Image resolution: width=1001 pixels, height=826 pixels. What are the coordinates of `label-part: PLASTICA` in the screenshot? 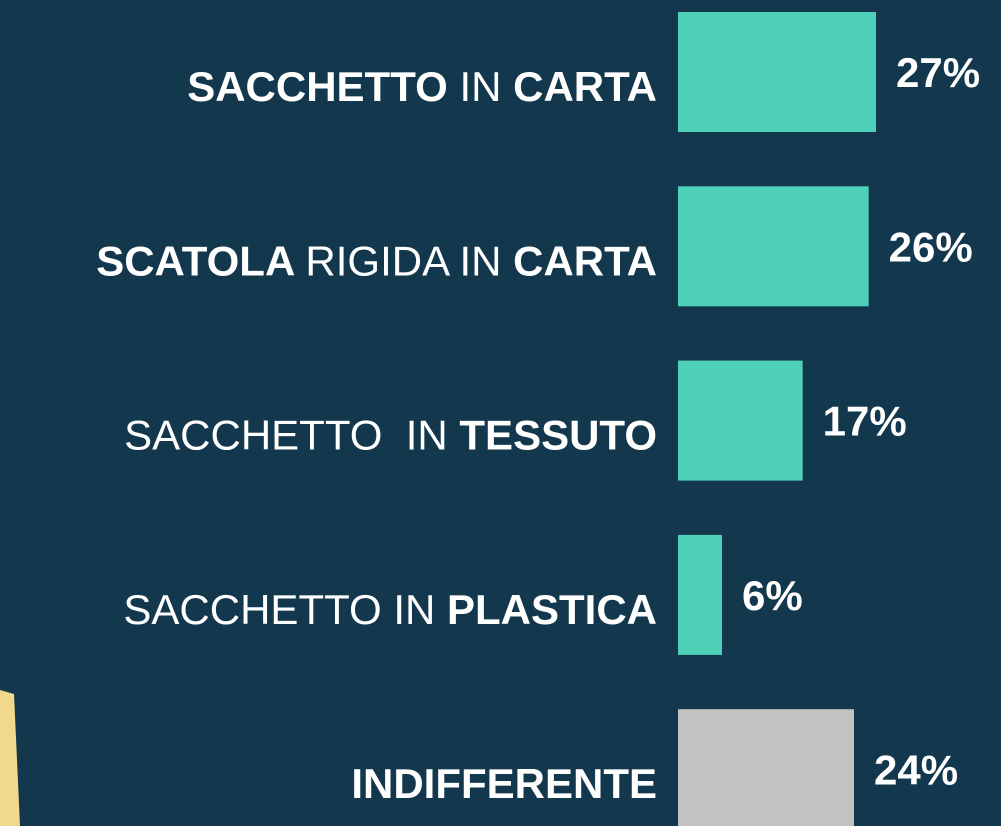 It's located at (552, 609).